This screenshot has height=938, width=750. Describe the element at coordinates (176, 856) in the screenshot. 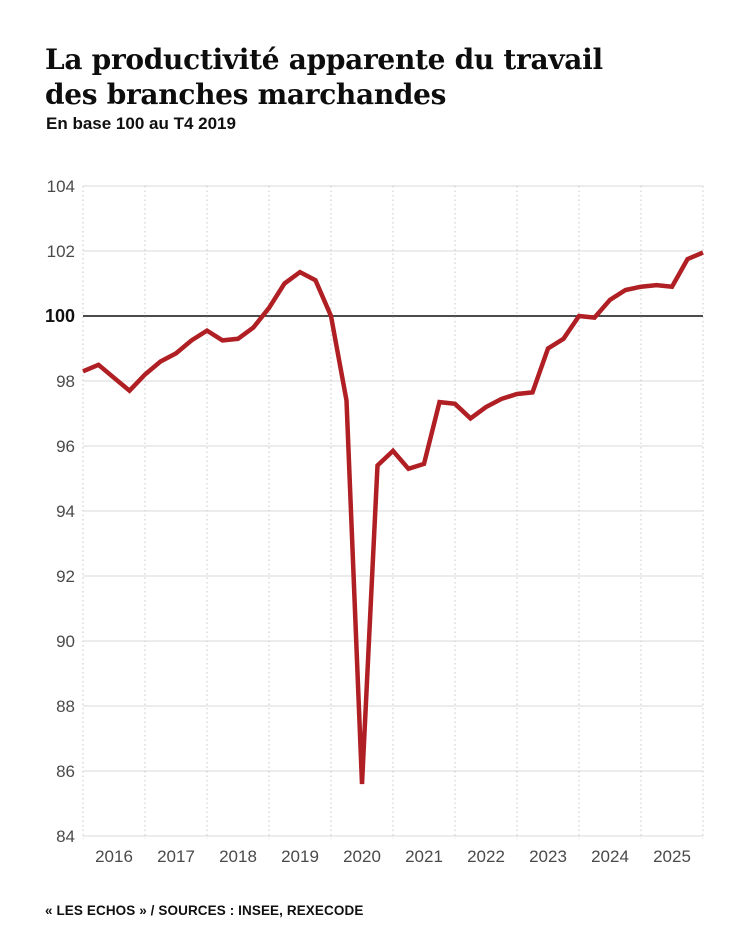

I see `x-tick-label-2017: 2017` at that location.